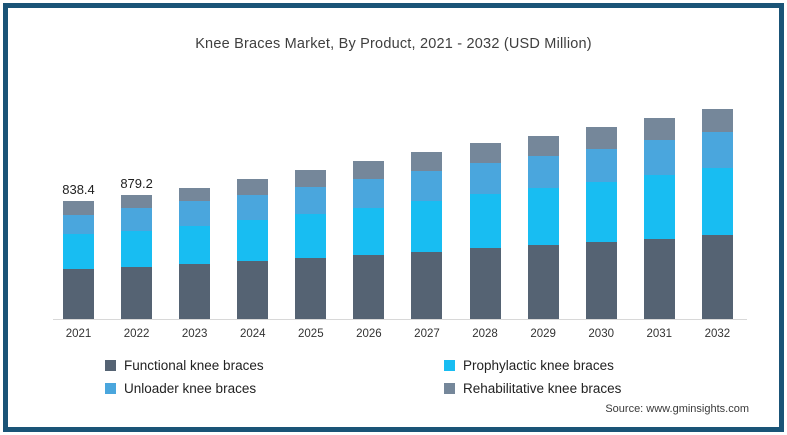 The image size is (787, 435). Describe the element at coordinates (717, 334) in the screenshot. I see `x-axis-tick-label: 2032` at that location.